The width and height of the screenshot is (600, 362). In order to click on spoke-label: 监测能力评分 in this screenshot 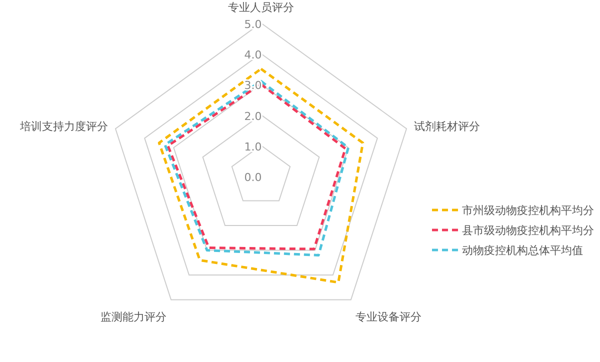, I will do `click(133, 317)`.